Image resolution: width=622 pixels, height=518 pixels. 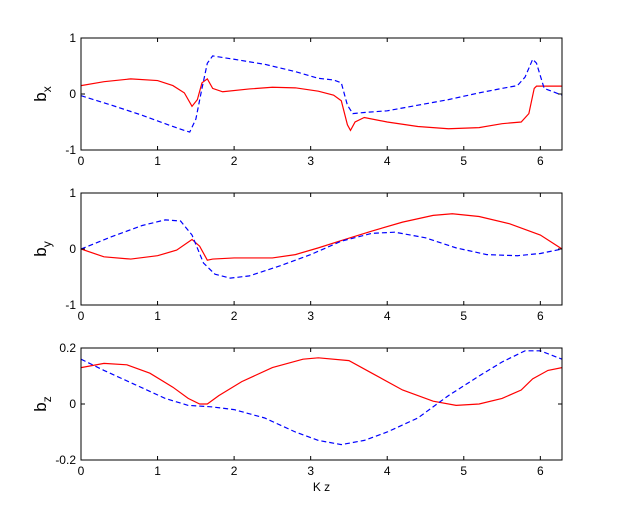 I want to click on y-tick-label: -0.2, so click(x=65, y=460).